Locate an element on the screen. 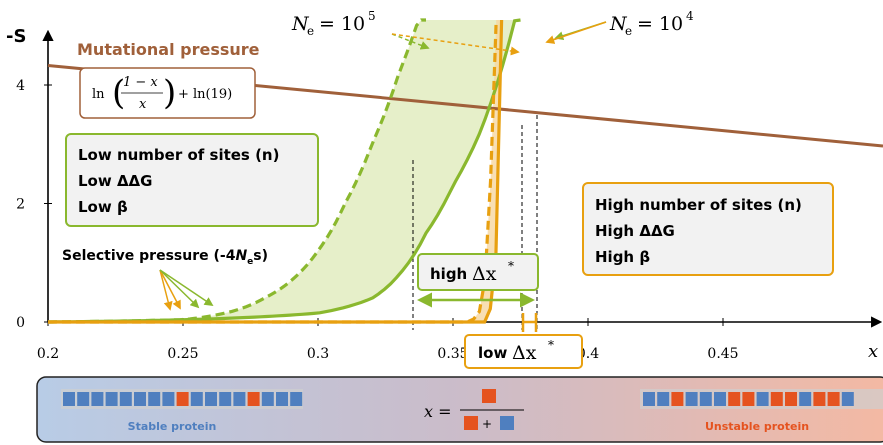  ne-1e5-label: N e = 10 5 is located at coordinates (333, 23).